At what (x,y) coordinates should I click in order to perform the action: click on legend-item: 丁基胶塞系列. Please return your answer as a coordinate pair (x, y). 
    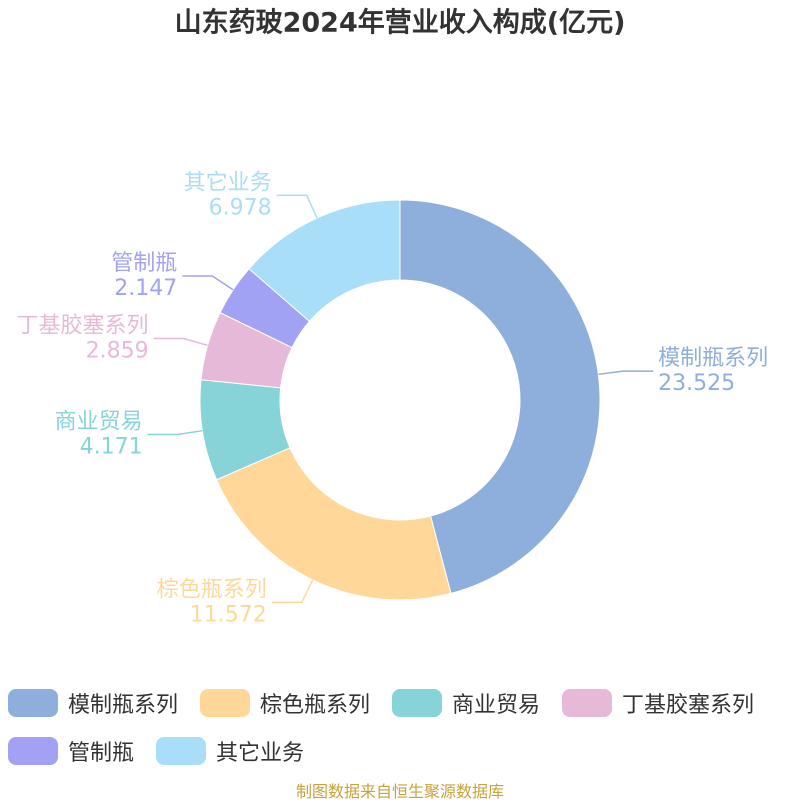
    Looking at the image, I should click on (658, 703).